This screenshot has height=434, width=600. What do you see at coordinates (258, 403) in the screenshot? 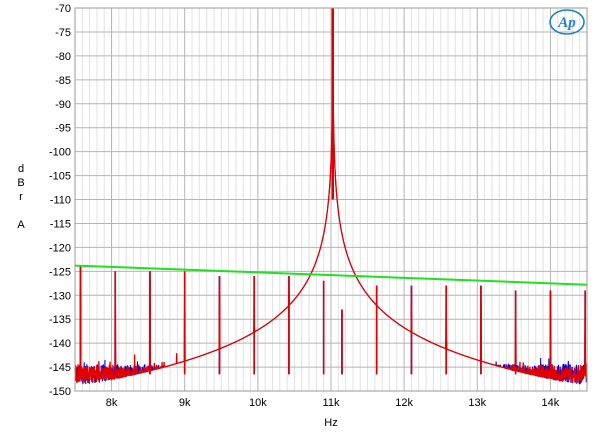
I see `x-tick-label: 10k` at bounding box center [258, 403].